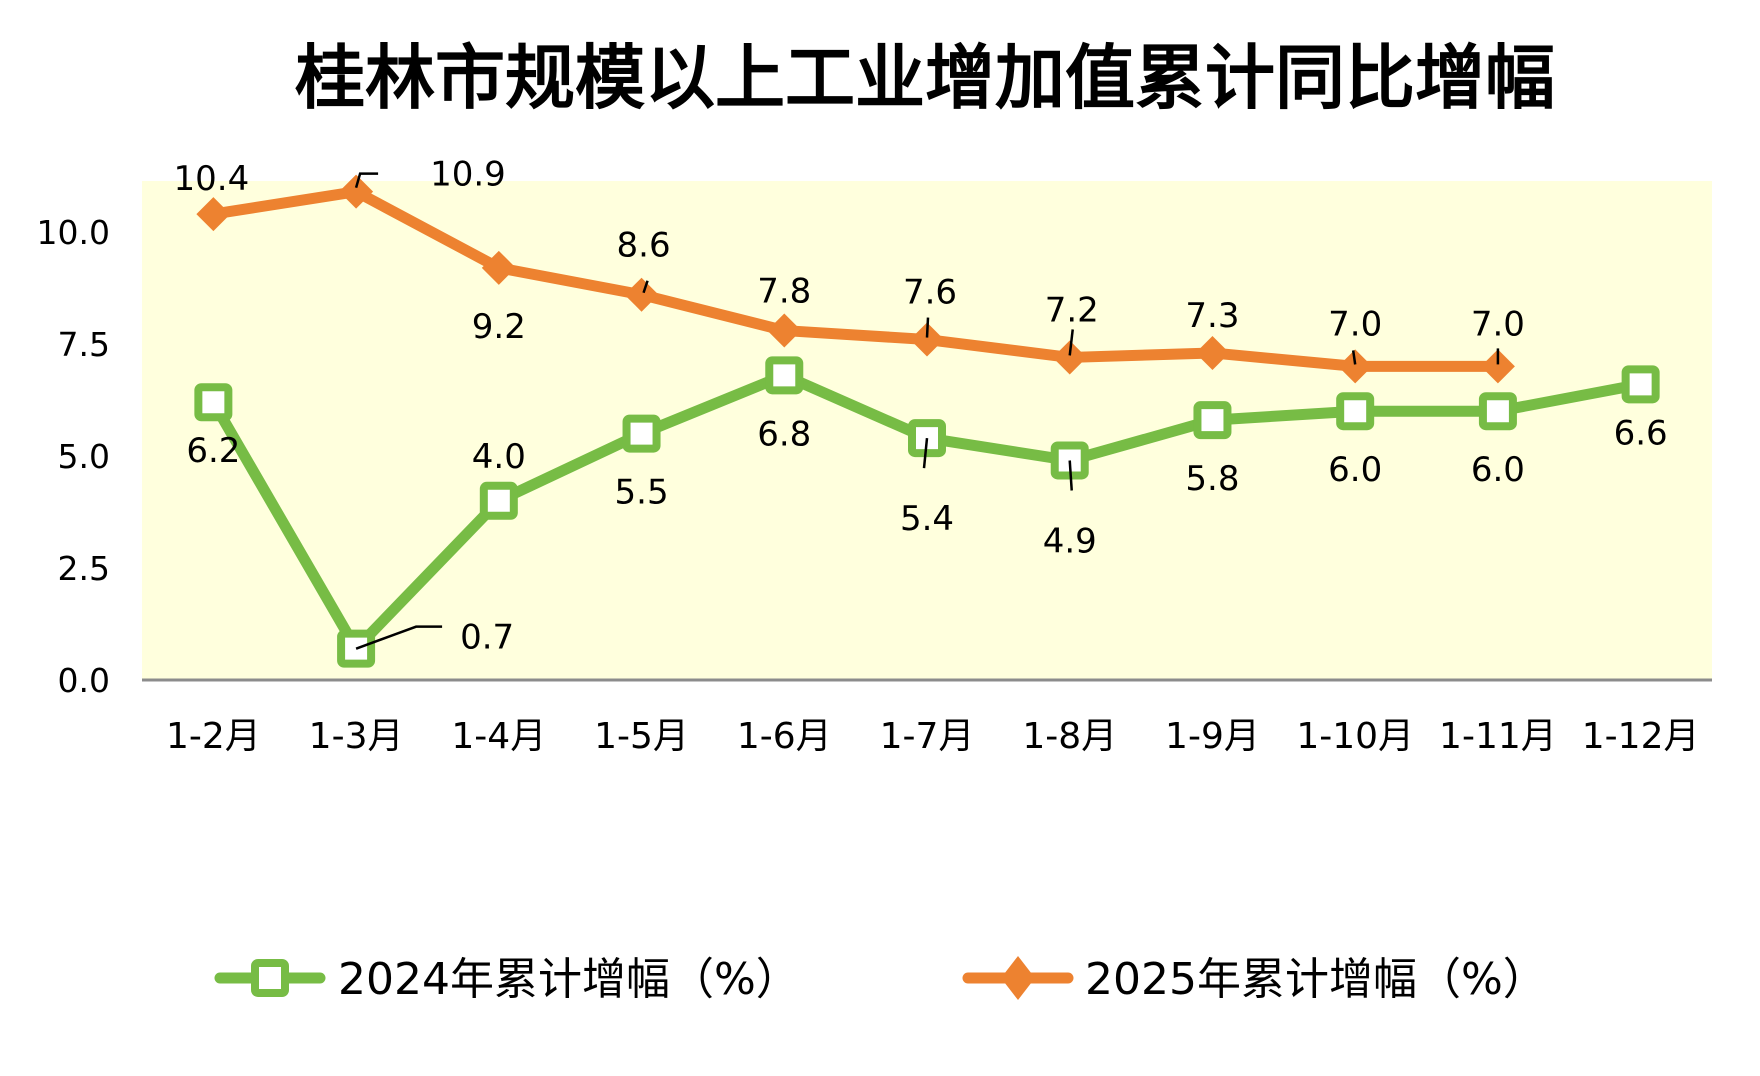 The image size is (1760, 1076). What do you see at coordinates (784, 736) in the screenshot?
I see `x-tick-label: 1-6月` at bounding box center [784, 736].